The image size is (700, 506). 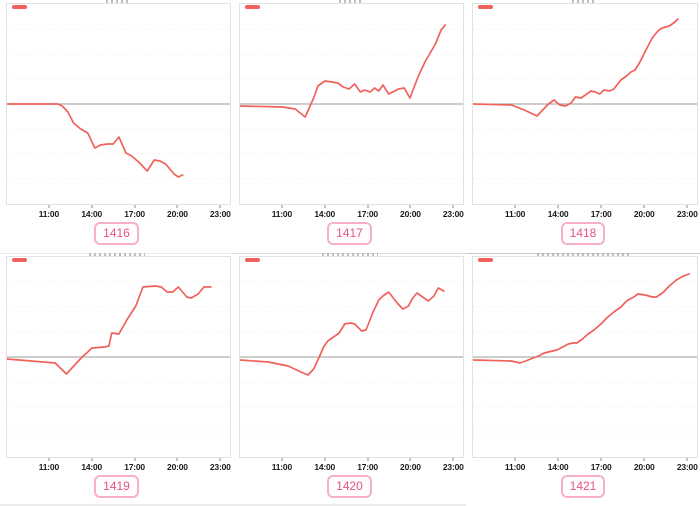 I want to click on badge-row: 1416, so click(x=116, y=233).